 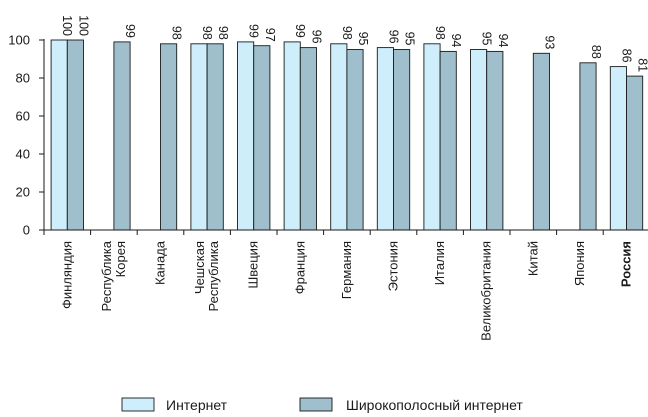 What do you see at coordinates (579, 263) in the screenshot?
I see `x-tick-label: Япония` at bounding box center [579, 263].